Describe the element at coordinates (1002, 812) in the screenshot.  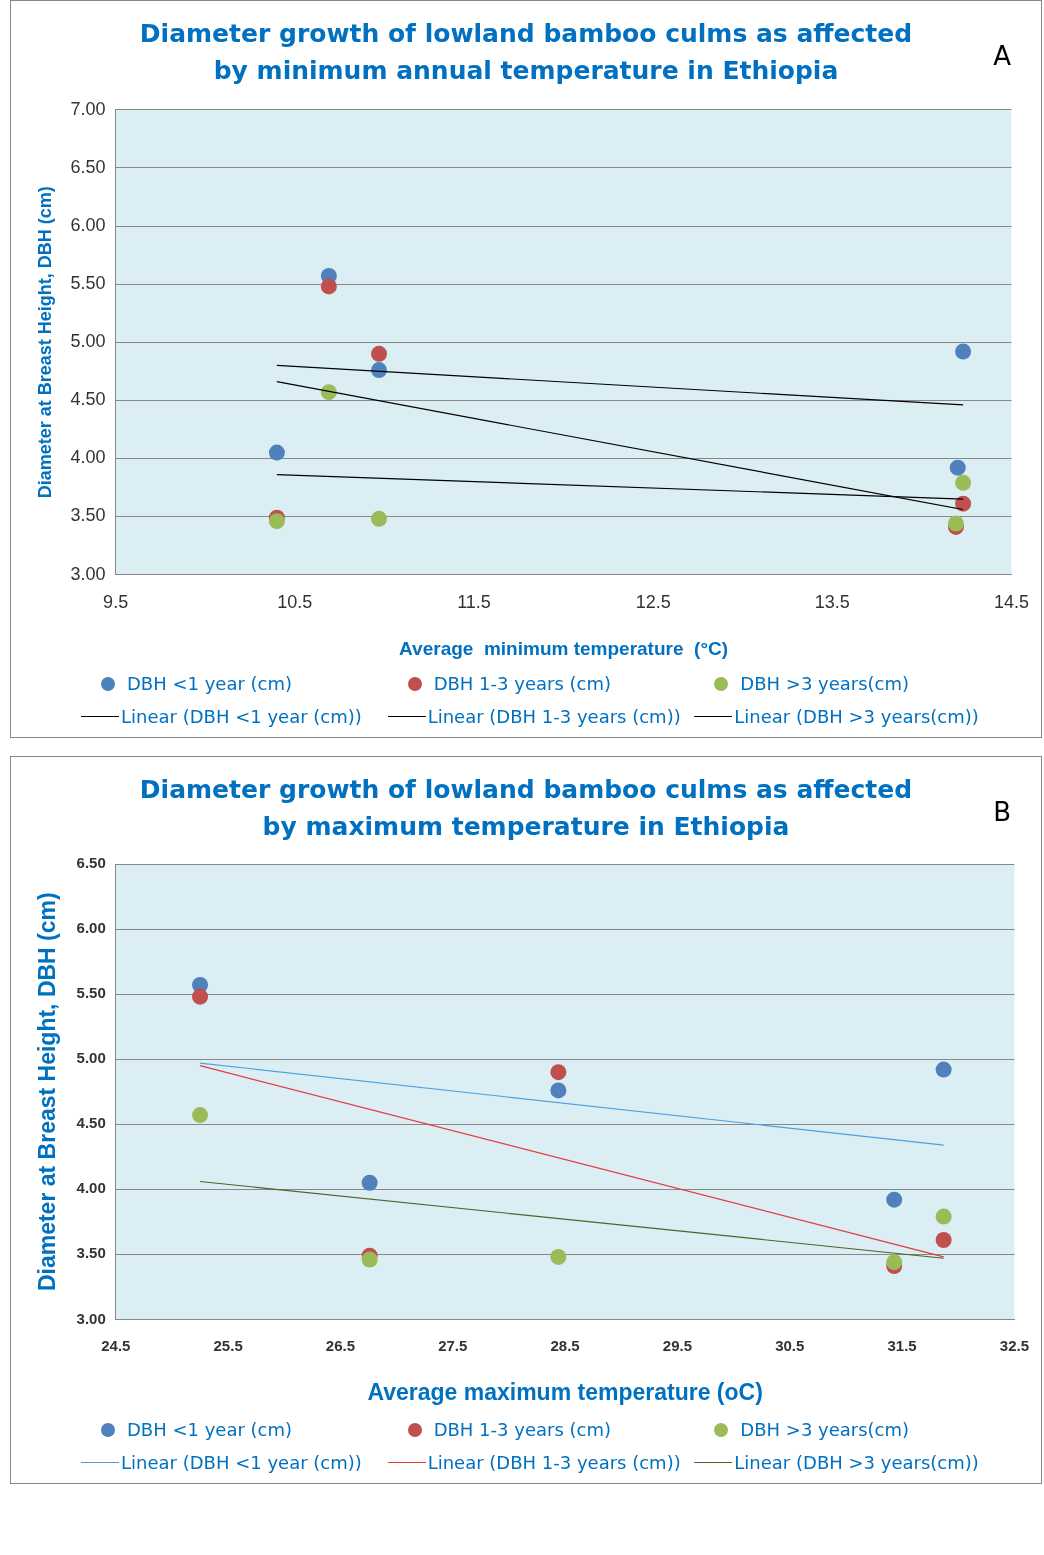
I see `text: B` at that location.